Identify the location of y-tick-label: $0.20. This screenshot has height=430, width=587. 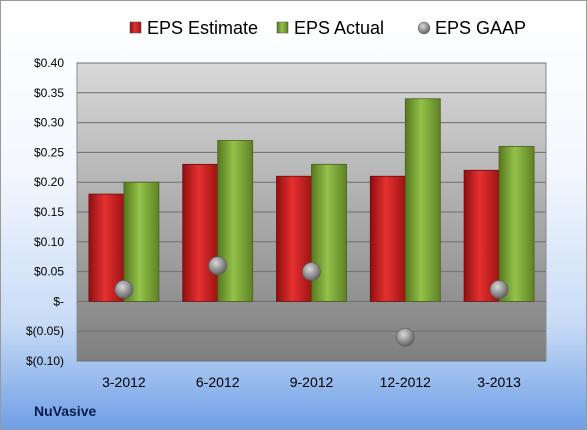
(49, 182).